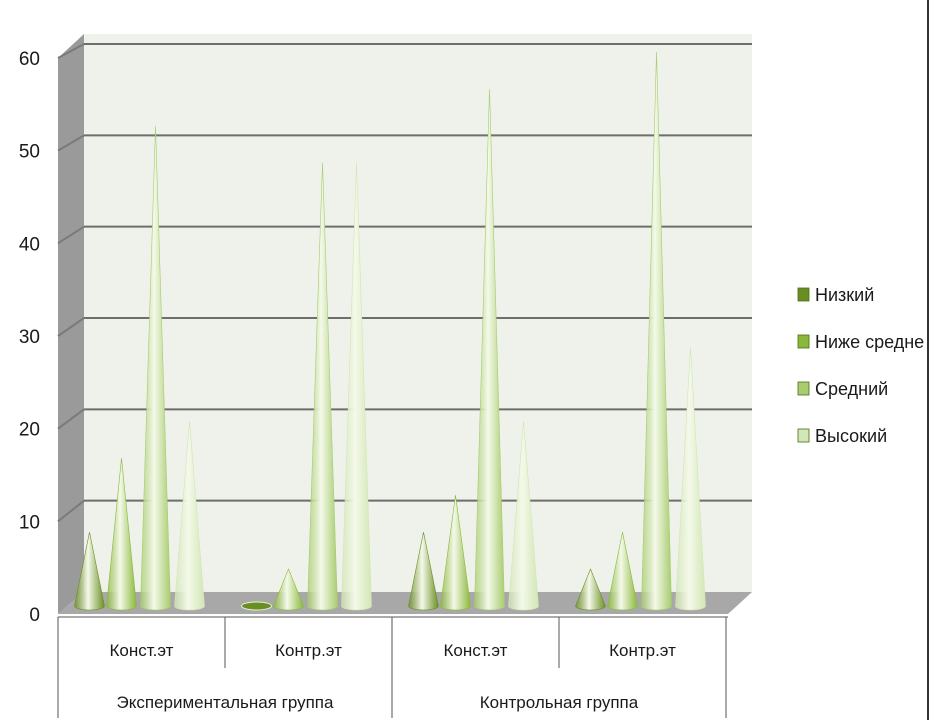 Image resolution: width=932 pixels, height=725 pixels. Describe the element at coordinates (869, 342) in the screenshot. I see `legend-label: Ниже средне` at that location.